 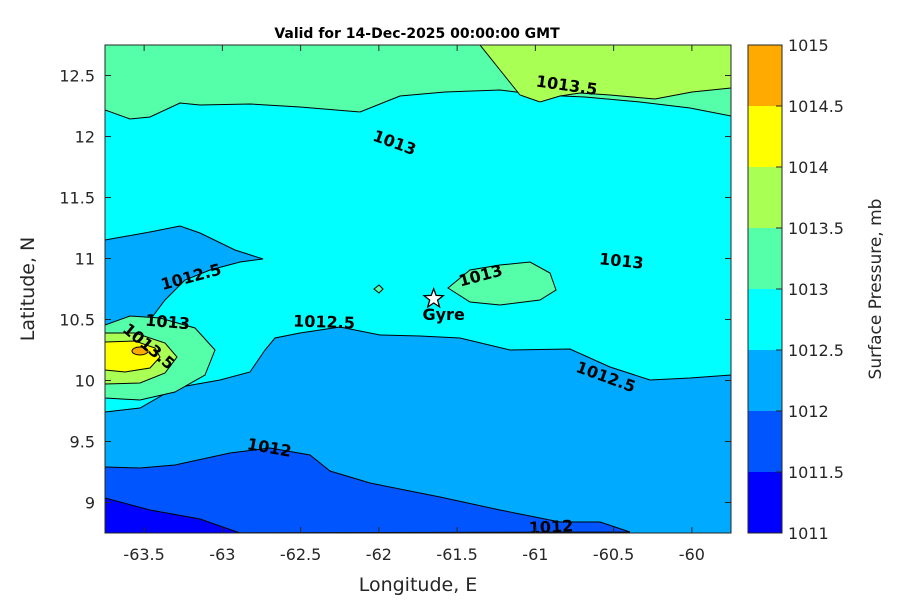 What do you see at coordinates (85, 137) in the screenshot?
I see `y-tick-label: 12` at bounding box center [85, 137].